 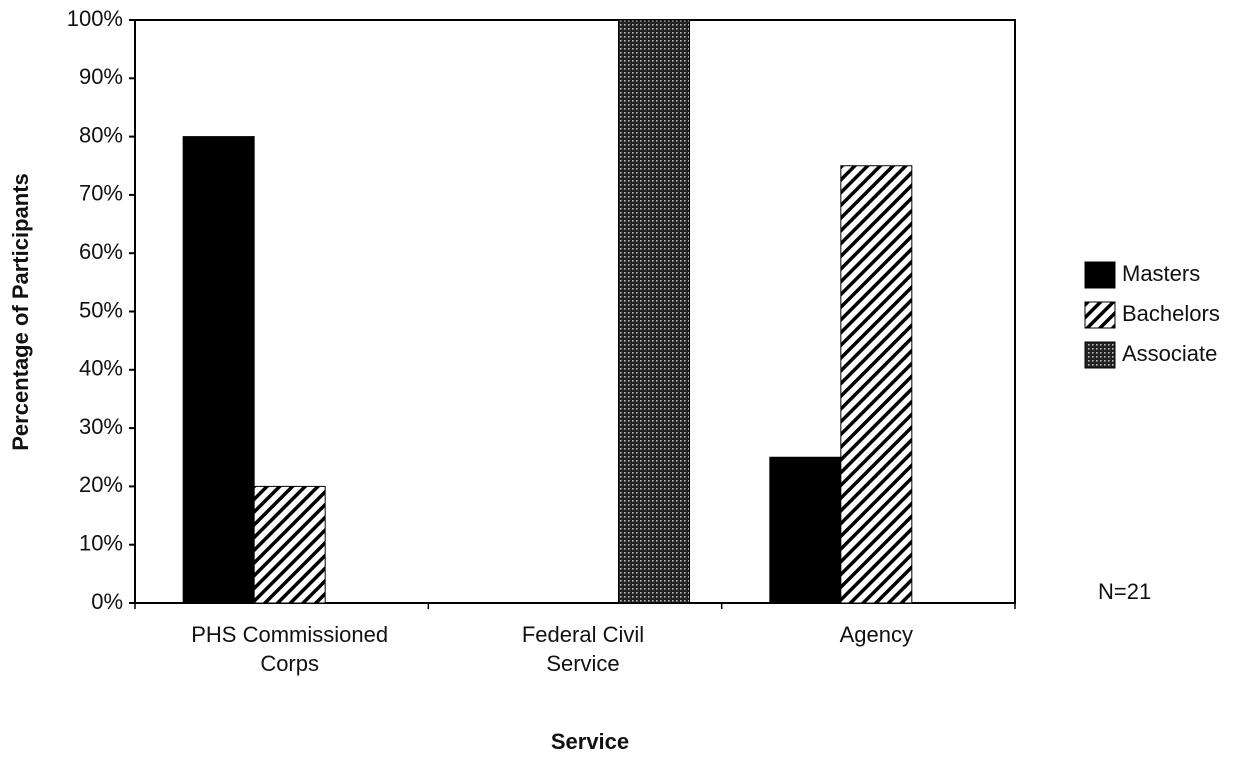 I want to click on y-tick-label: 0%, so click(x=107, y=601).